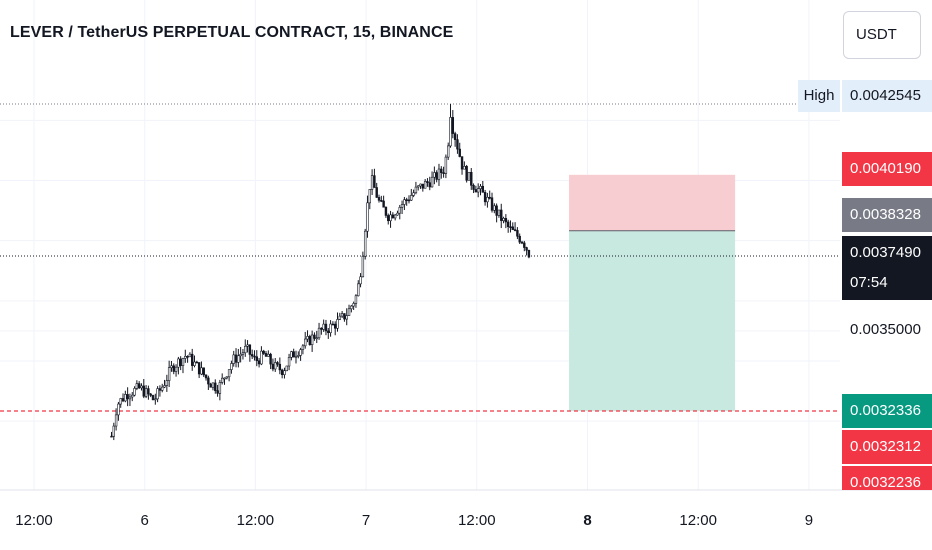 The height and width of the screenshot is (550, 932). Describe the element at coordinates (882, 35) in the screenshot. I see `currency-button: USDT` at that location.